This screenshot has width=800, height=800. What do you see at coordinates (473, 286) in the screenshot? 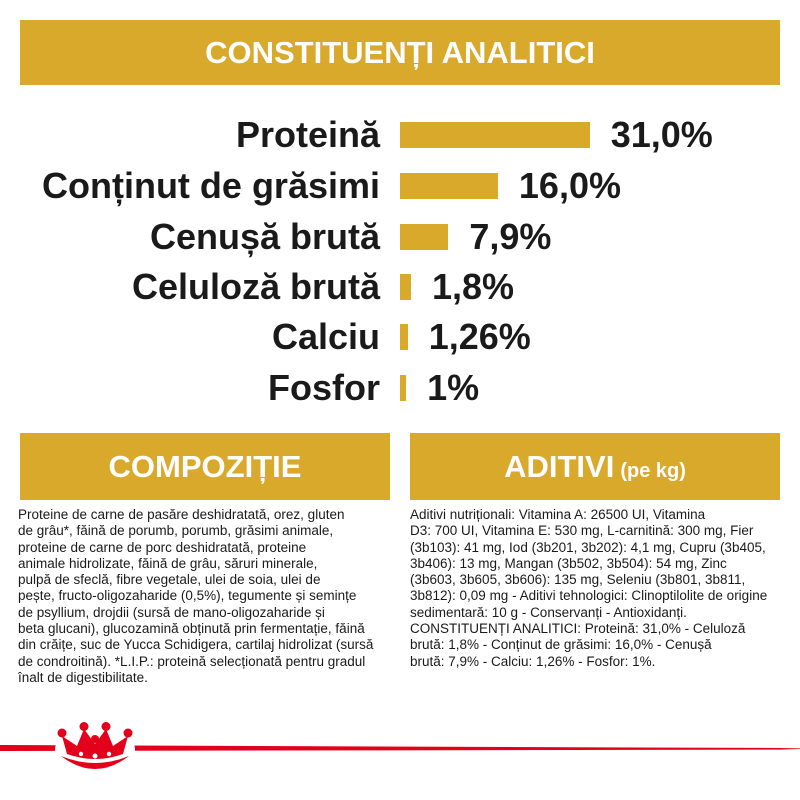
I see `value-label-celuloza-bruta: 1,8%` at bounding box center [473, 286].